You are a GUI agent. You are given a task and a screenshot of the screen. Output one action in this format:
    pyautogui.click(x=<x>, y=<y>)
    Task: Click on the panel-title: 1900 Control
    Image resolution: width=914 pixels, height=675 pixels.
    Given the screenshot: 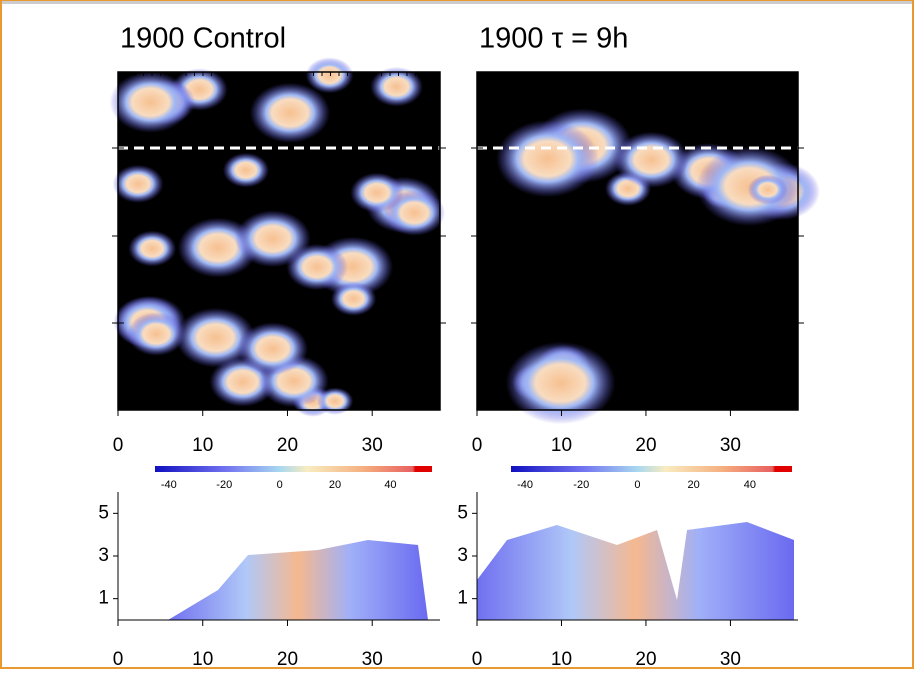 What is the action you would take?
    pyautogui.click(x=203, y=39)
    